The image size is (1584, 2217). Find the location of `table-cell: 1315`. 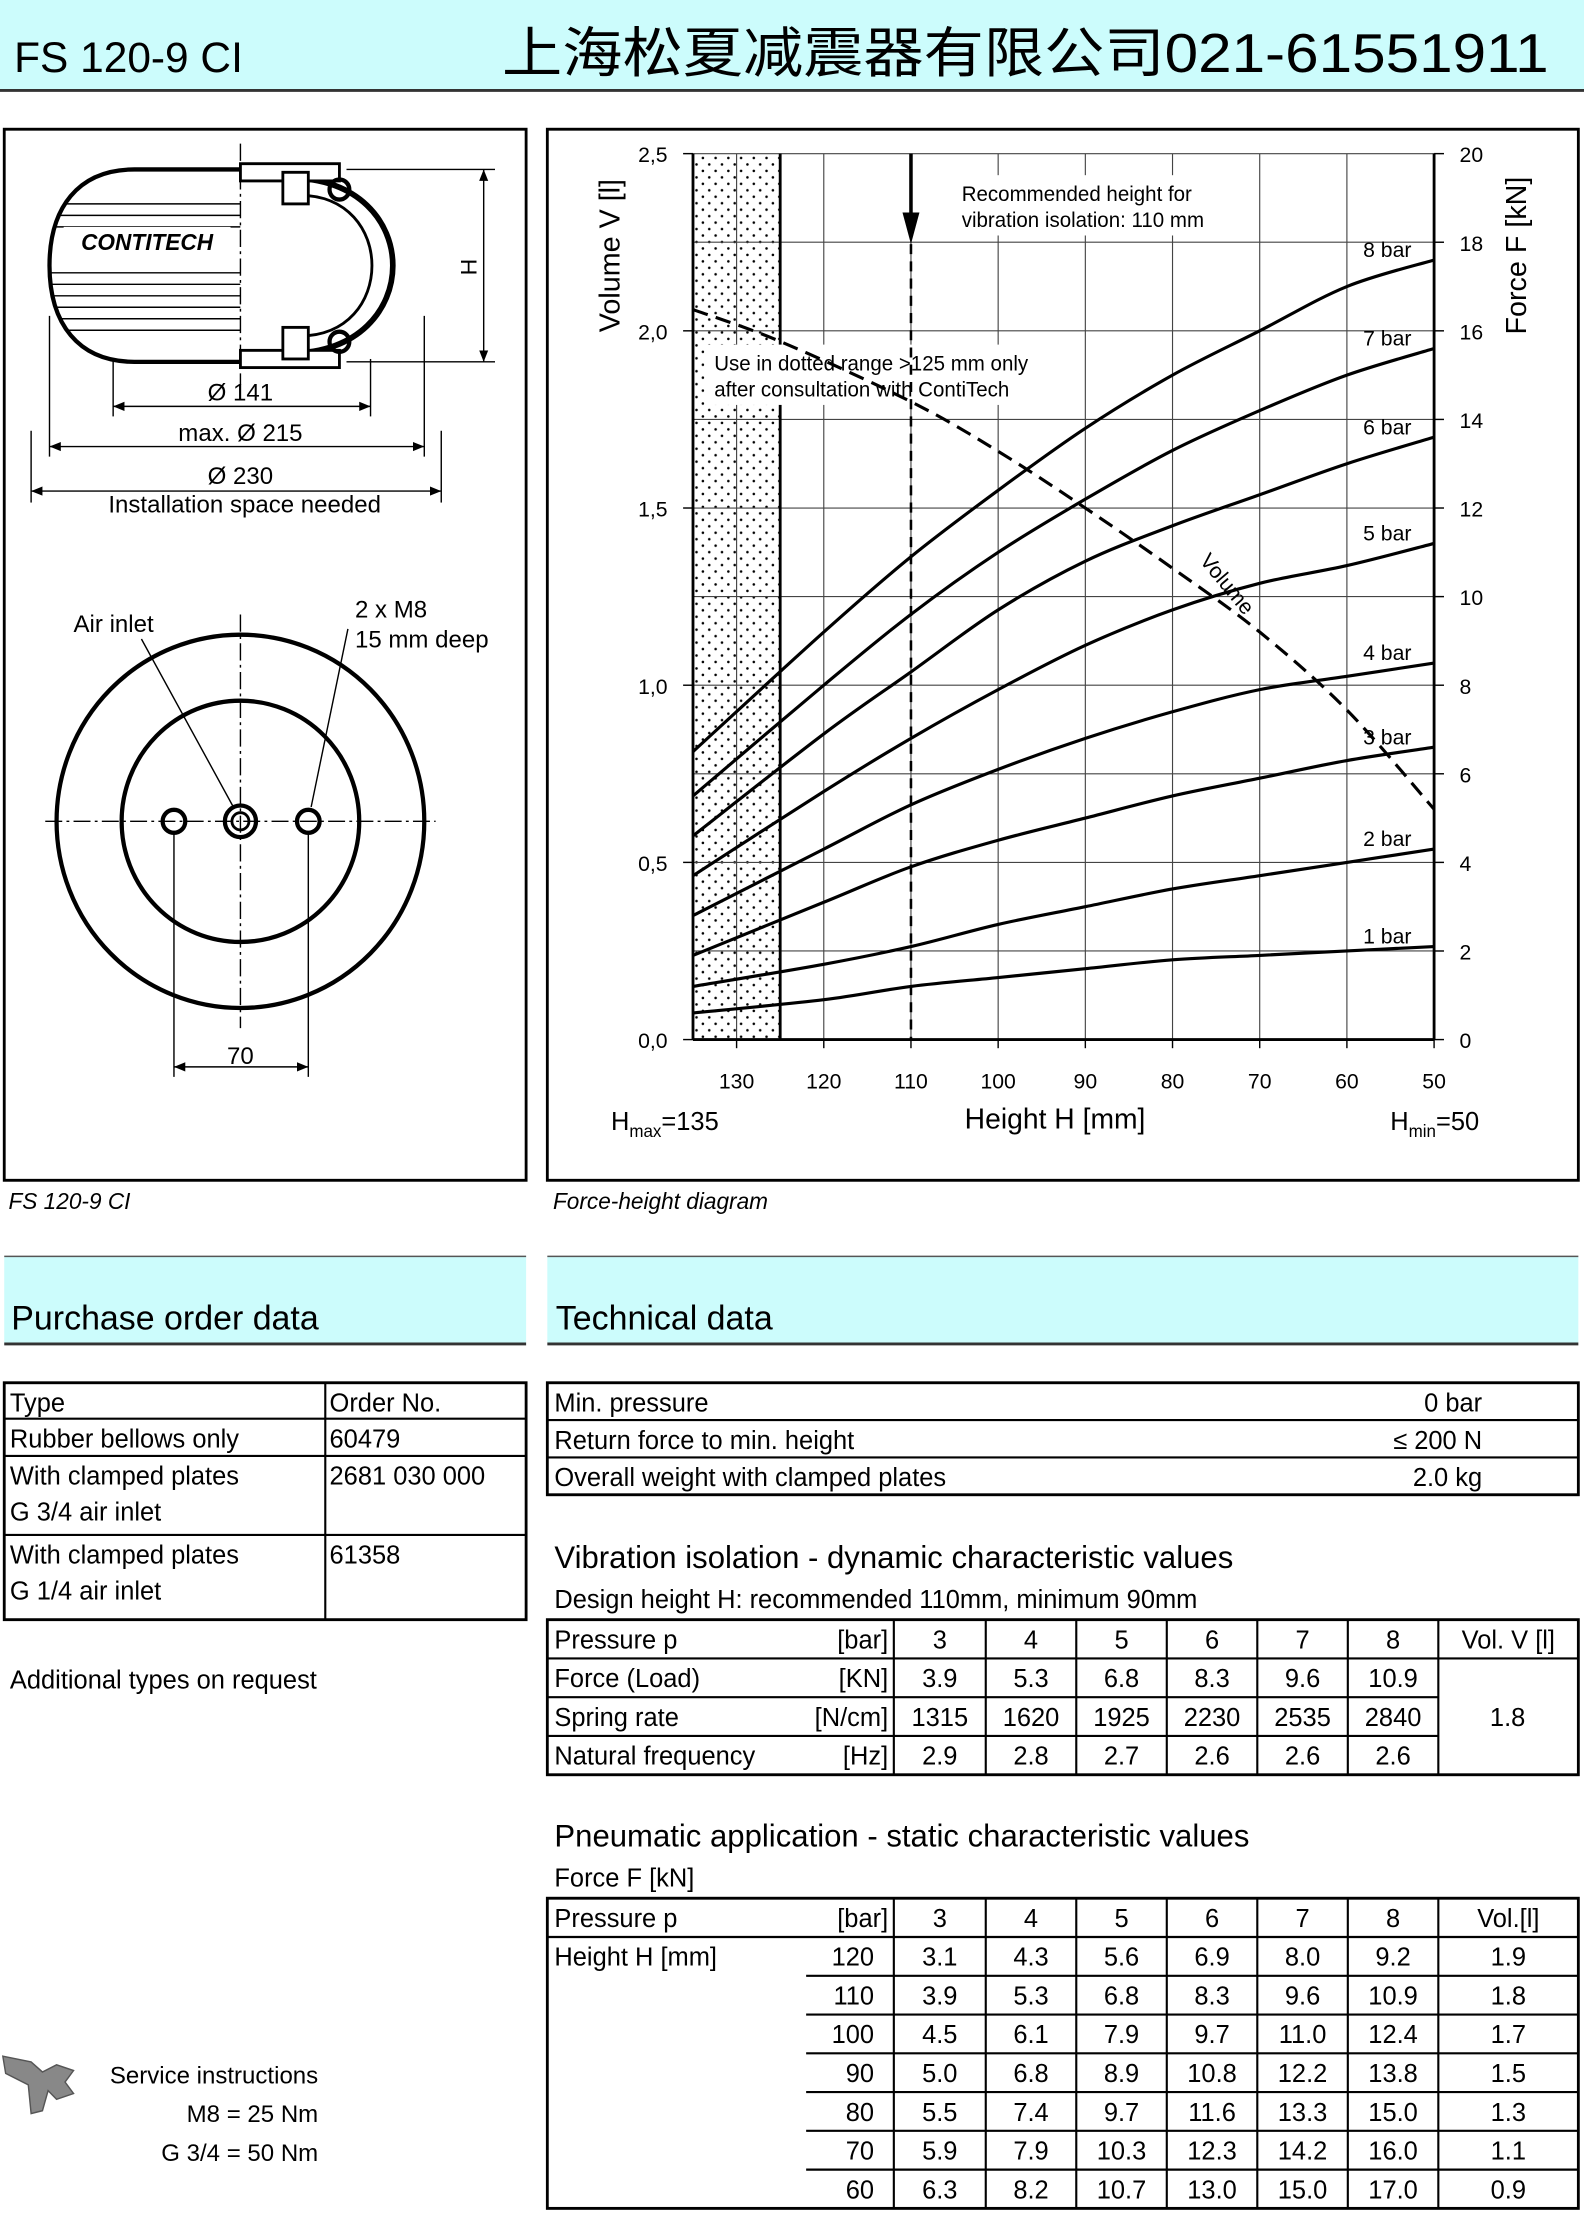

table-cell: 1315 is located at coordinates (939, 1718).